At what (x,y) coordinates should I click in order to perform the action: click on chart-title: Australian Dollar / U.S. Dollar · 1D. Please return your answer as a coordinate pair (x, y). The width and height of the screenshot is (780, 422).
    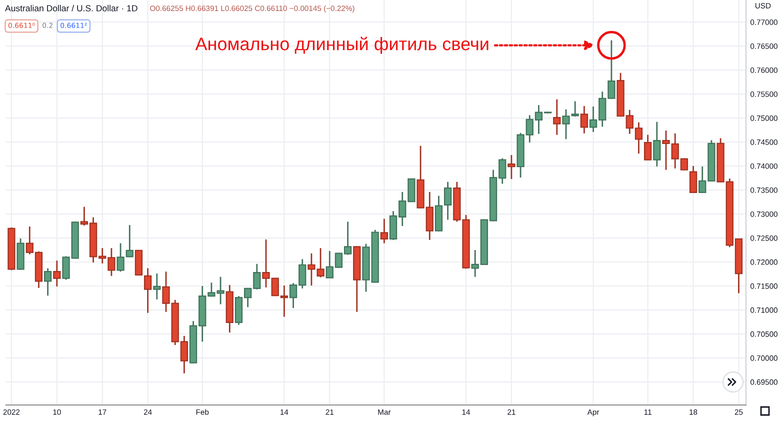
    Looking at the image, I should click on (71, 8).